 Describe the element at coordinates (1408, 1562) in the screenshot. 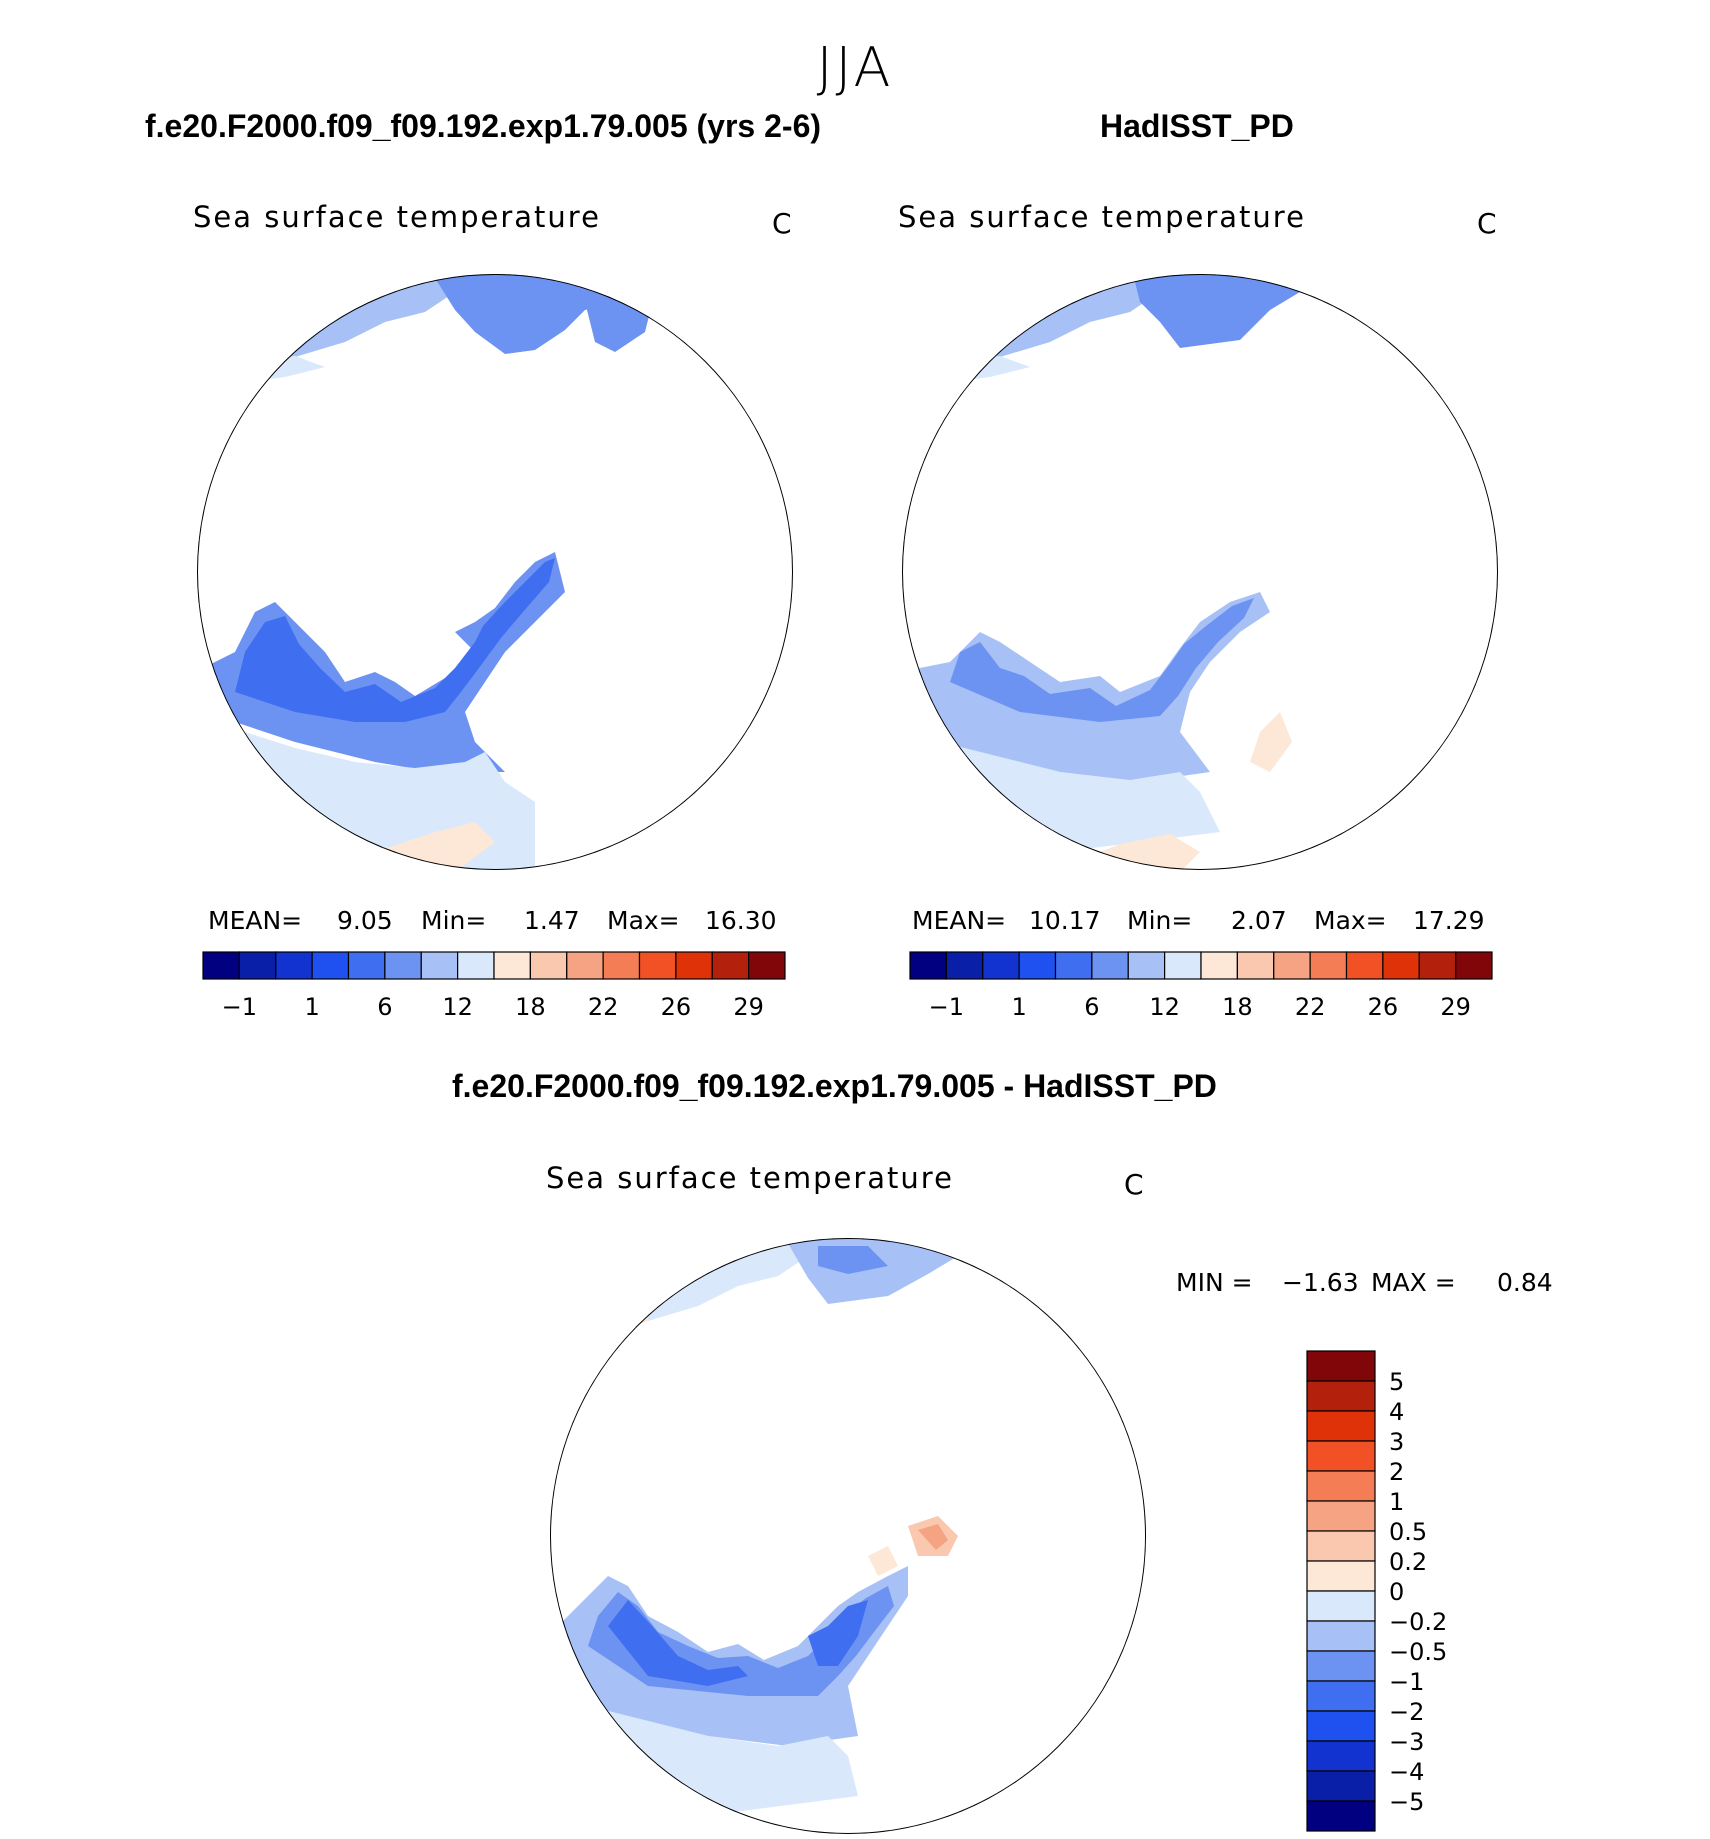

I see `diff-colorbar-tick-label: 0.2` at that location.